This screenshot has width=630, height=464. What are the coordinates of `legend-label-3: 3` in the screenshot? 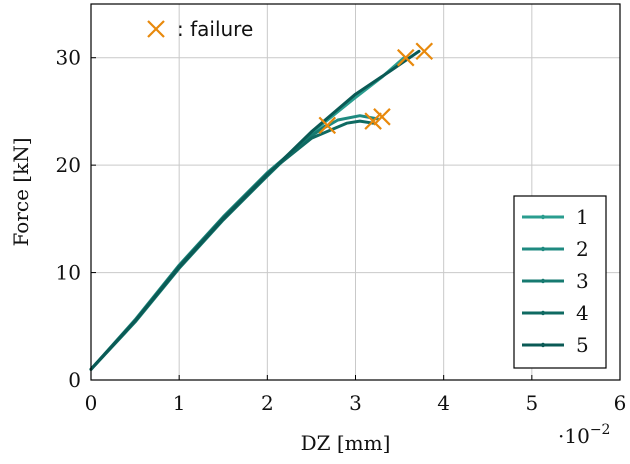 It's located at (582, 281).